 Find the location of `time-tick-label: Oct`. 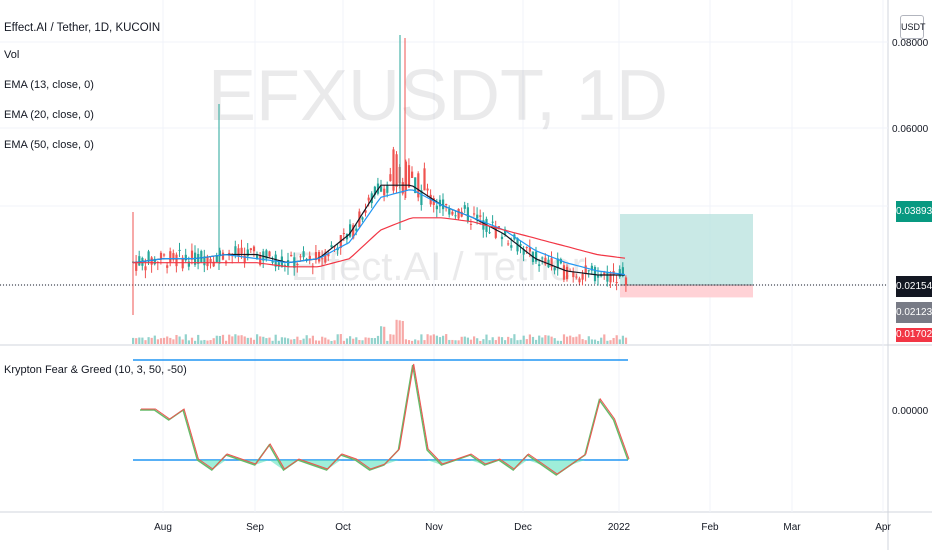

time-tick-label: Oct is located at coordinates (343, 527).